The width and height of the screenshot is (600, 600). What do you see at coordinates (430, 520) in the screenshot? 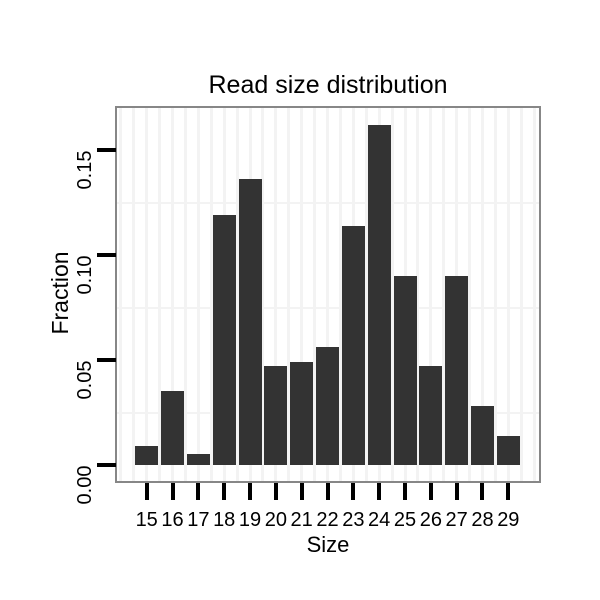
I see `x-tick-label: 26` at bounding box center [430, 520].